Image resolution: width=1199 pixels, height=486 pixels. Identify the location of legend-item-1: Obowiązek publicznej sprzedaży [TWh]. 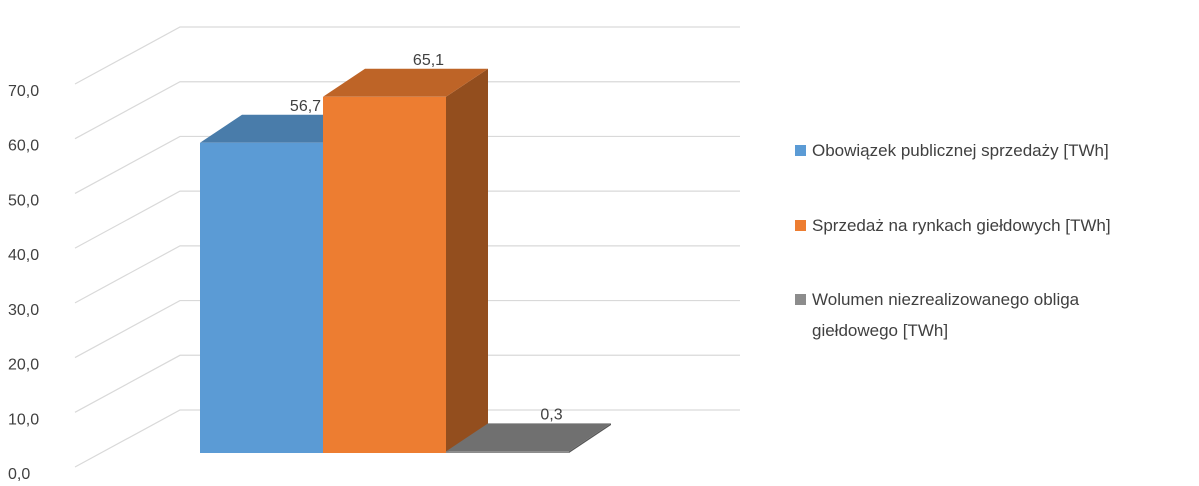
(952, 150).